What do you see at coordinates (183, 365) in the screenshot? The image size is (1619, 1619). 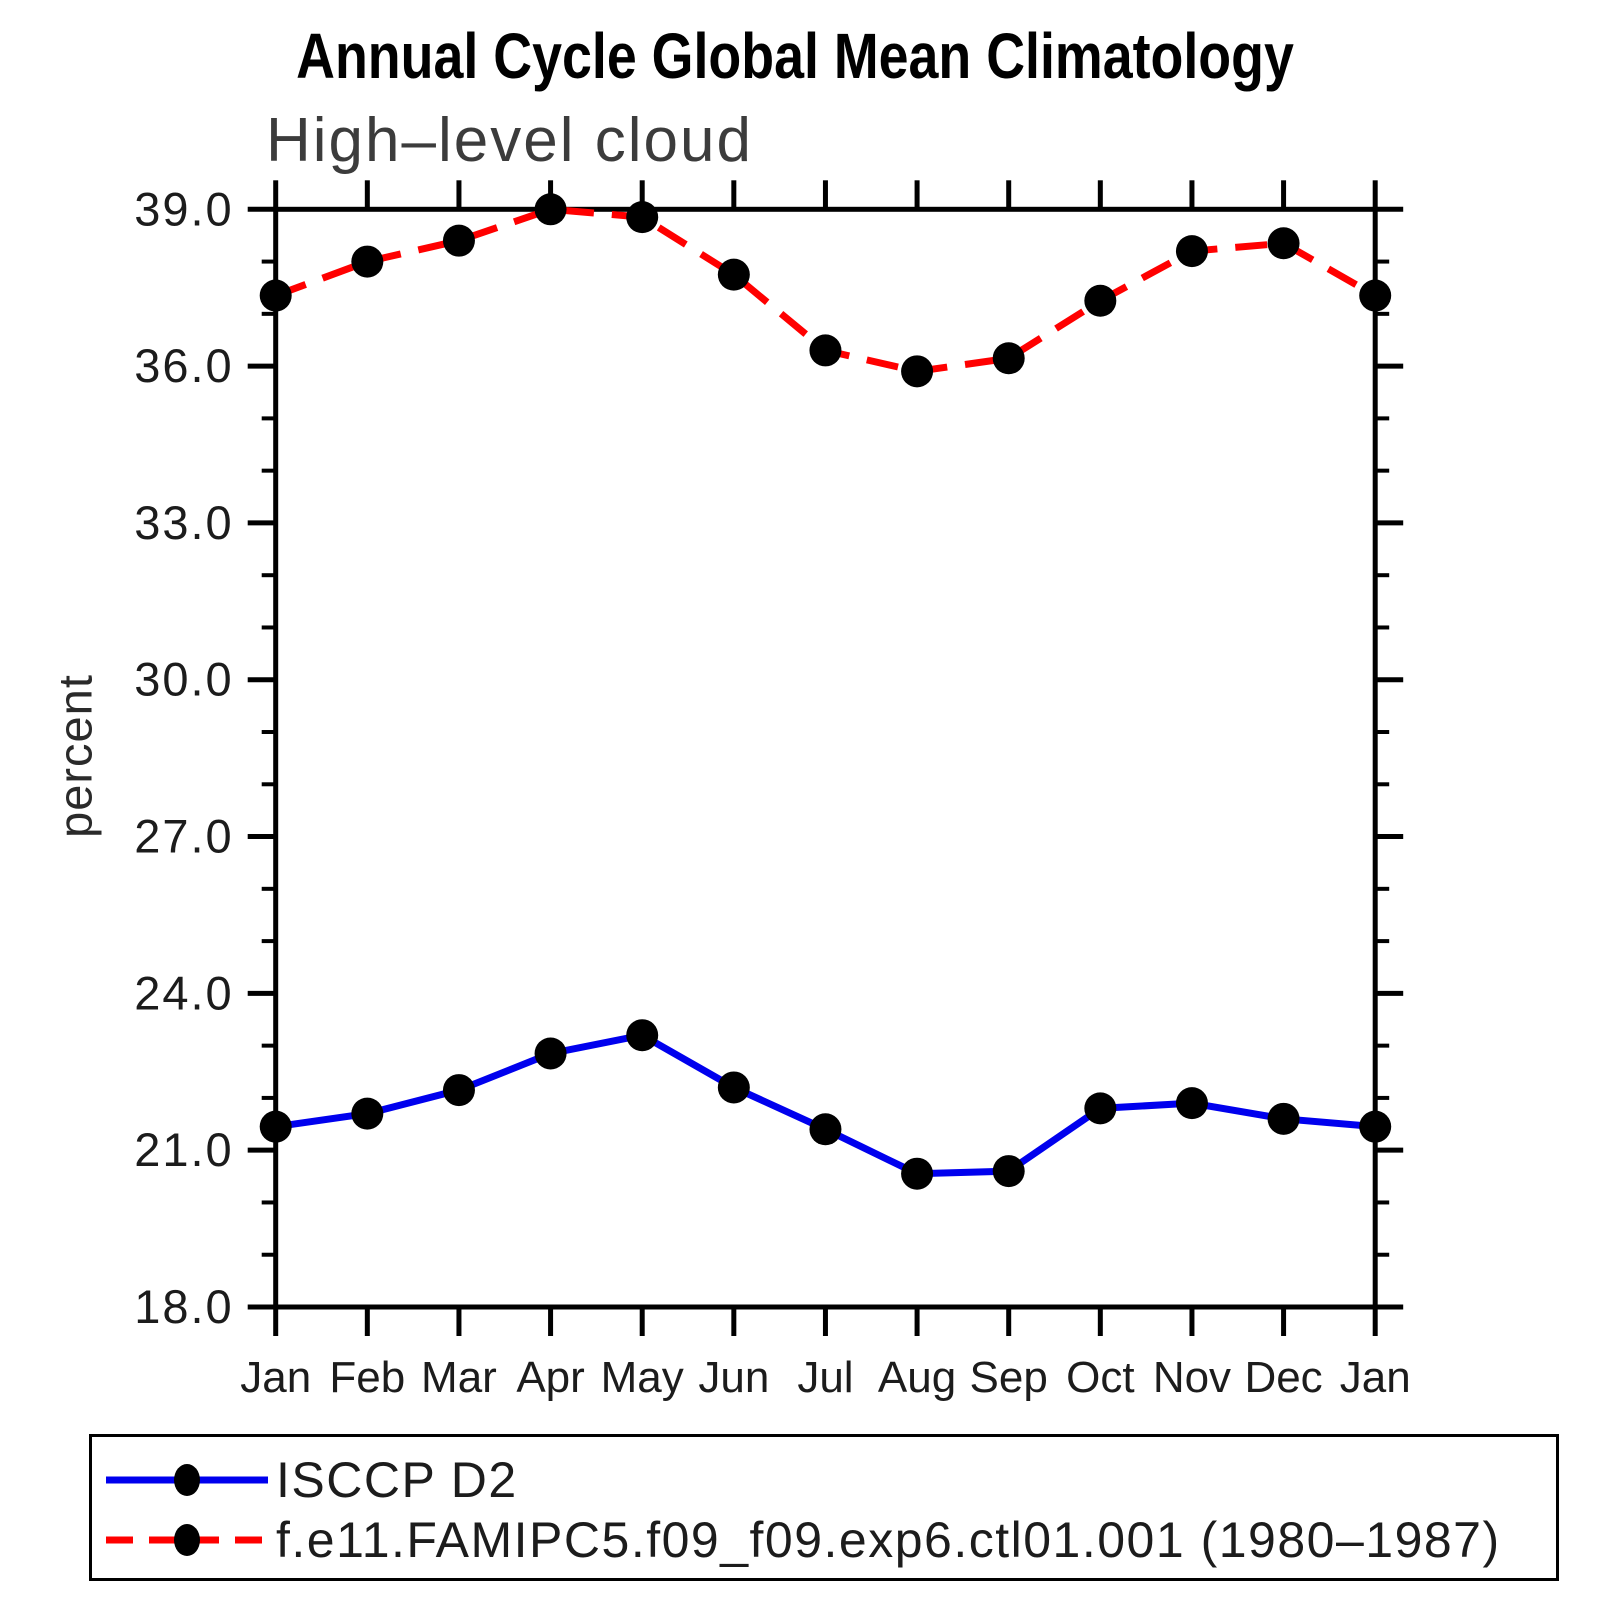 I see `y-tick-label: 36.0` at bounding box center [183, 365].